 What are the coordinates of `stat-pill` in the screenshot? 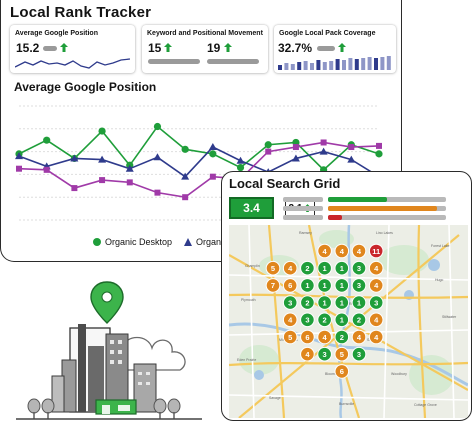 It's located at (174, 61).